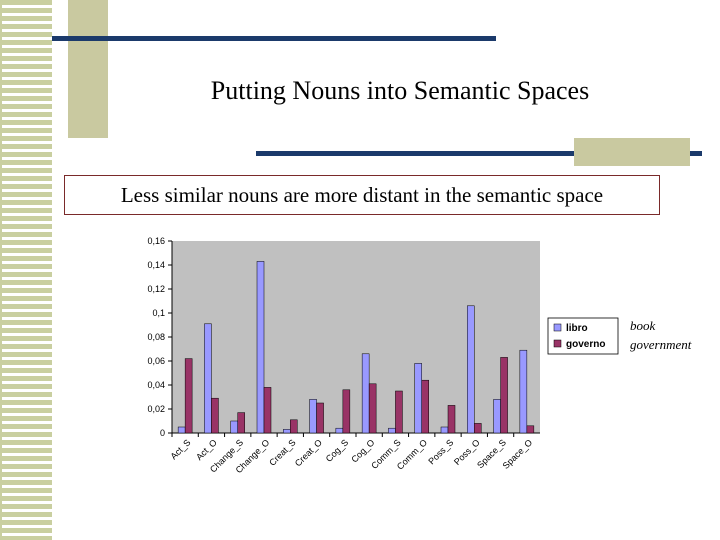  I want to click on bar-libro-Change_S, so click(234, 427).